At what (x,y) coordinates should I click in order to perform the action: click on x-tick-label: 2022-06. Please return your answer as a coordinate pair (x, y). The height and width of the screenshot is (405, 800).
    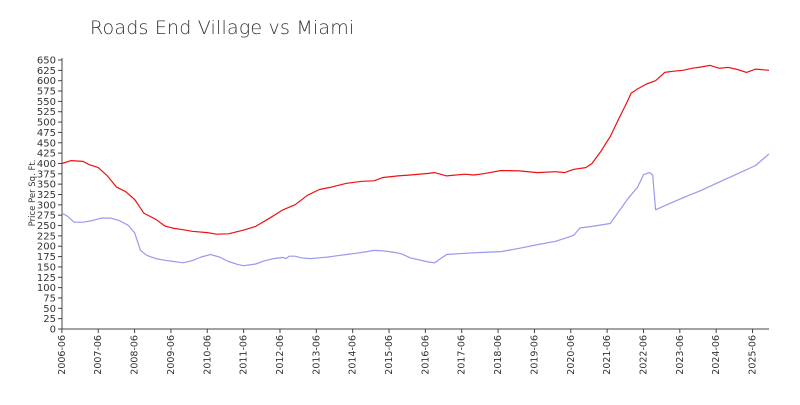
    Looking at the image, I should click on (643, 355).